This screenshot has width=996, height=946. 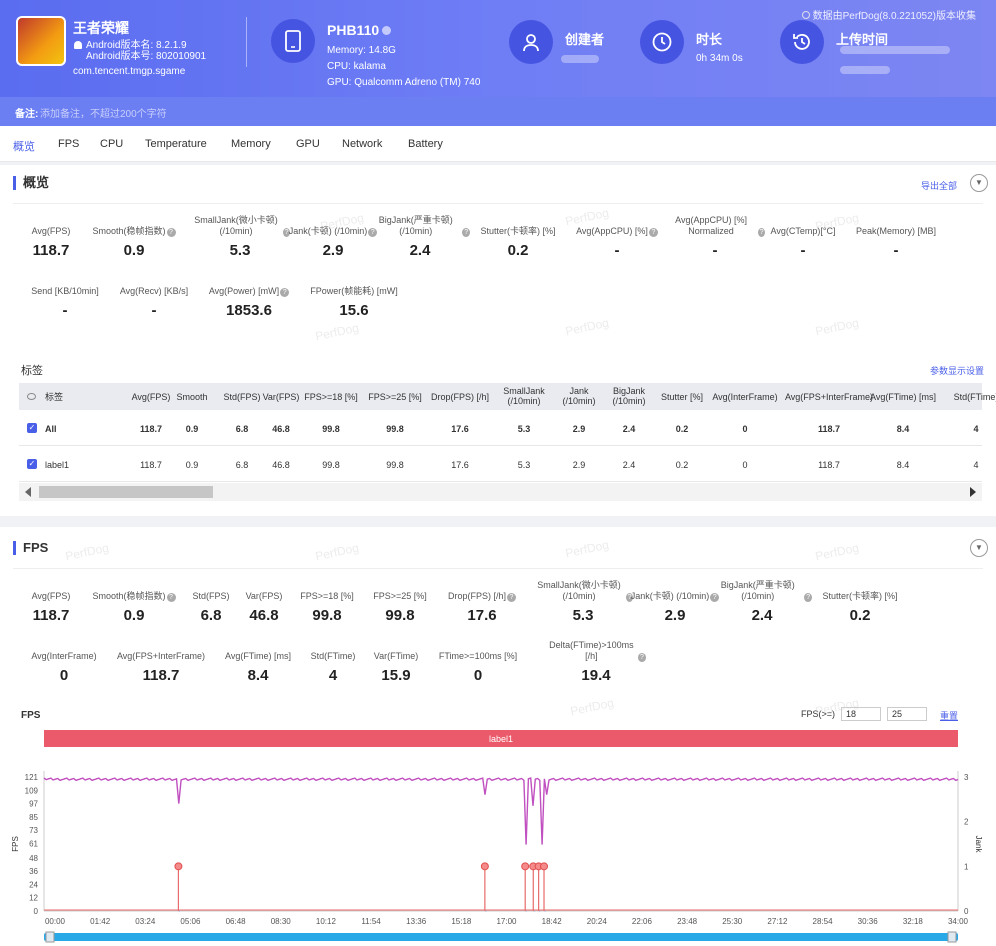 I want to click on collapse-overview-icon: ▼, so click(x=979, y=183).